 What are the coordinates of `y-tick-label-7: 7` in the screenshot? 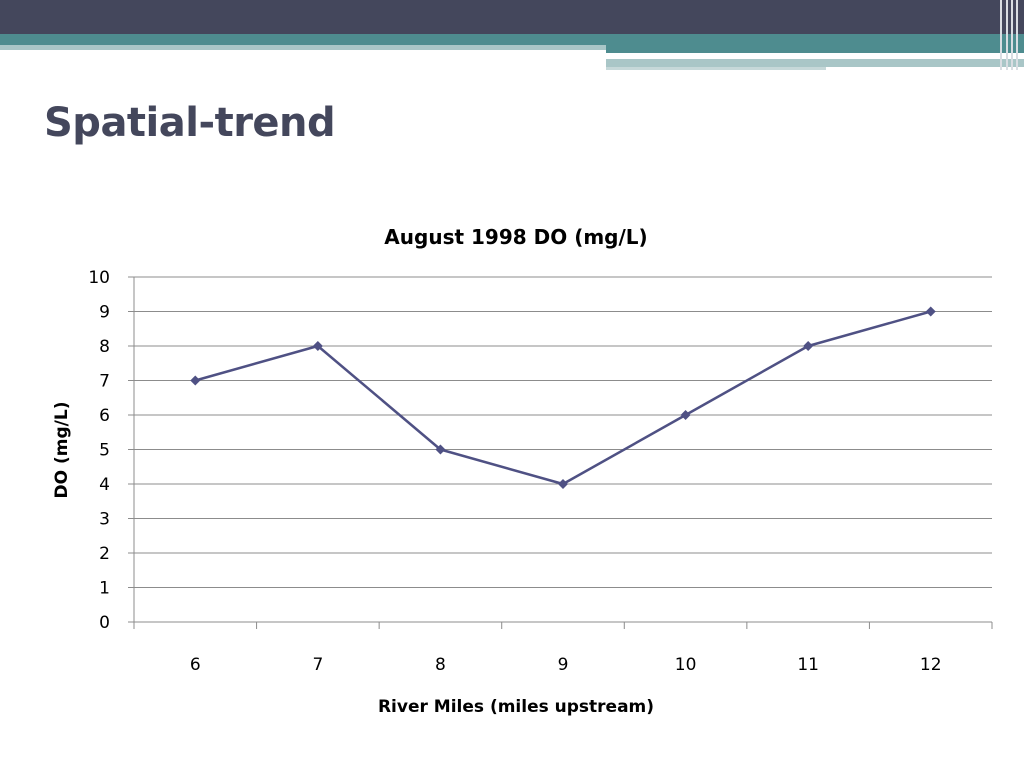 It's located at (104, 382).